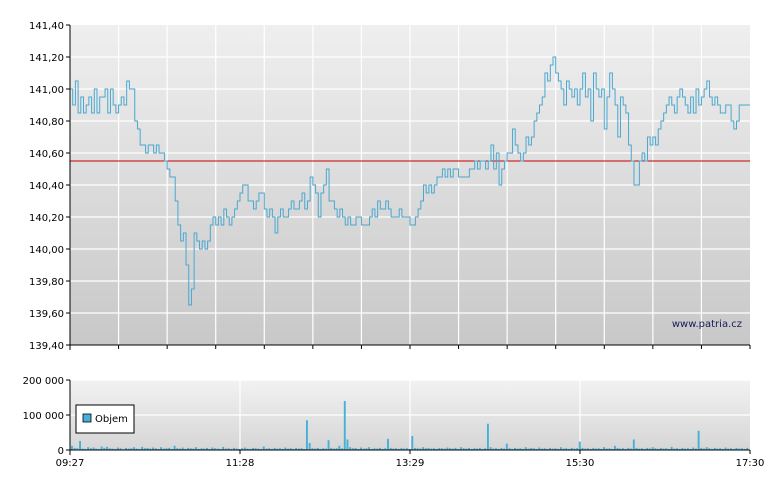 This screenshot has width=780, height=494. Describe the element at coordinates (240, 463) in the screenshot. I see `volume-x-tick-label: 11:28` at that location.